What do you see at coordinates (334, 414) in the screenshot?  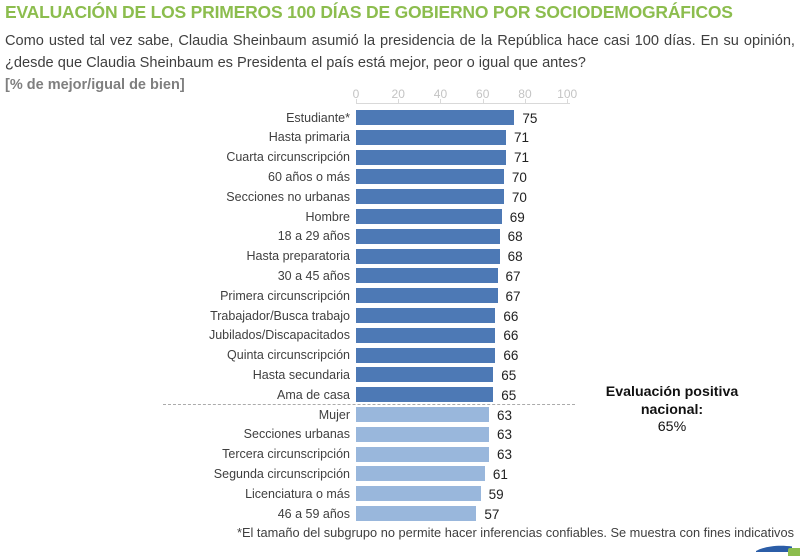 I see `category-label: Mujer` at bounding box center [334, 414].